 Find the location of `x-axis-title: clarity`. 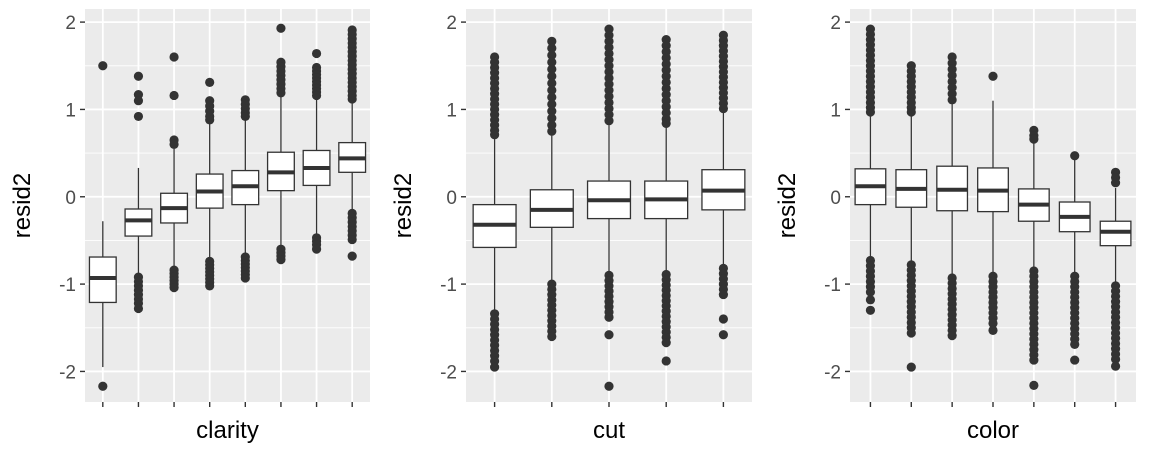

x-axis-title: clarity is located at coordinates (227, 430).